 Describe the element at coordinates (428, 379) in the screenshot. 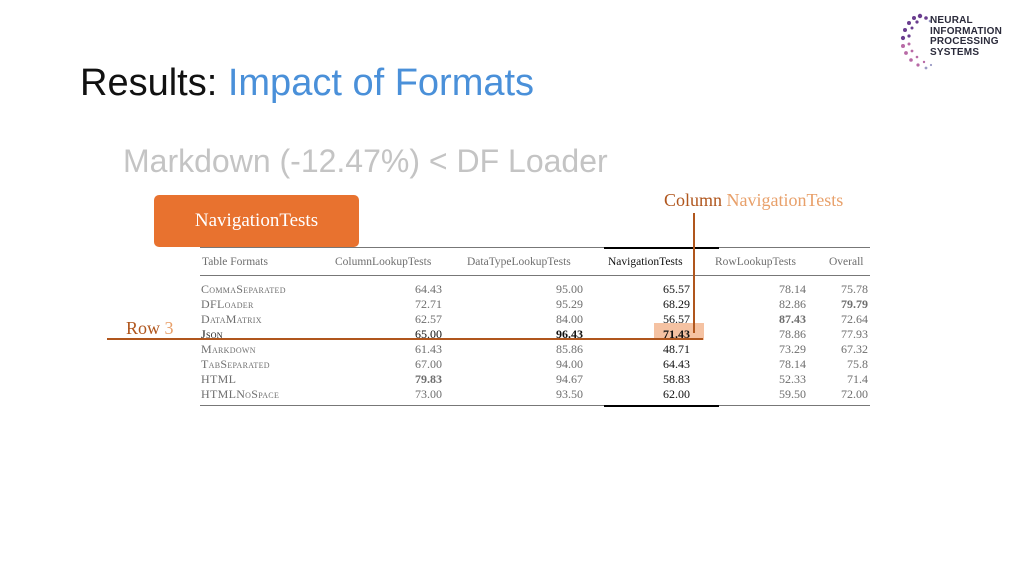

I see `cell-column-lookup: 79.83` at that location.